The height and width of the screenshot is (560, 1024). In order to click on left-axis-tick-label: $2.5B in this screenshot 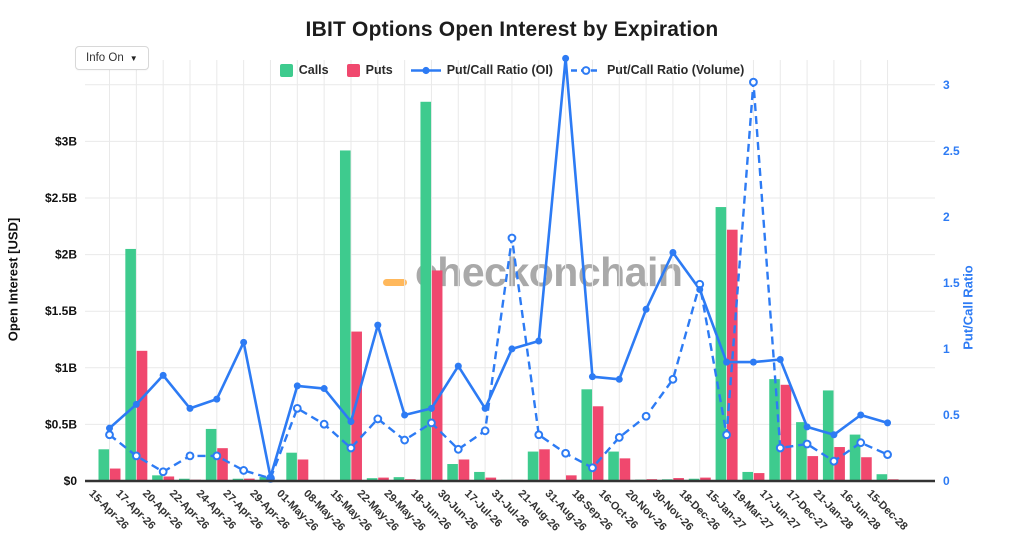, I will do `click(61, 198)`.